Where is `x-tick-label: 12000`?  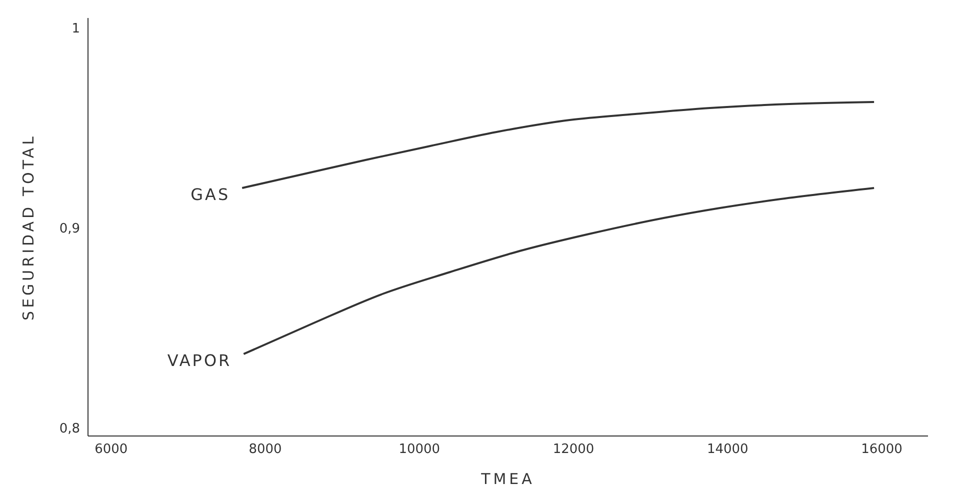
x-tick-label: 12000 is located at coordinates (573, 450).